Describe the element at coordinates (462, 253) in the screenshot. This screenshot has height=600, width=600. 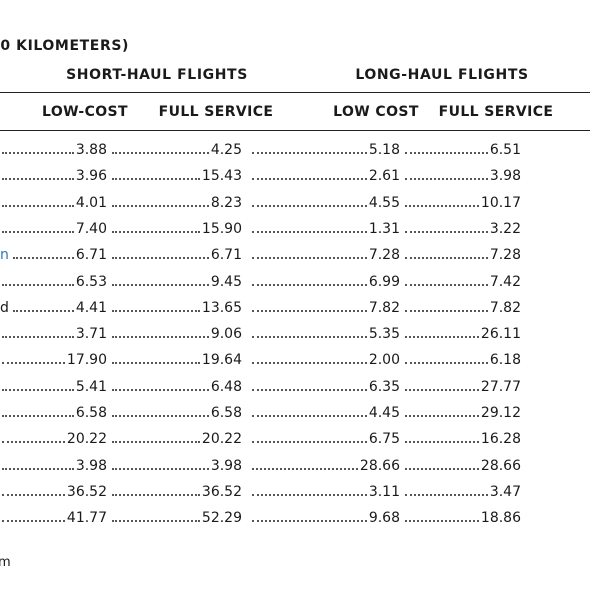
I see `table-cell: 7.28` at that location.